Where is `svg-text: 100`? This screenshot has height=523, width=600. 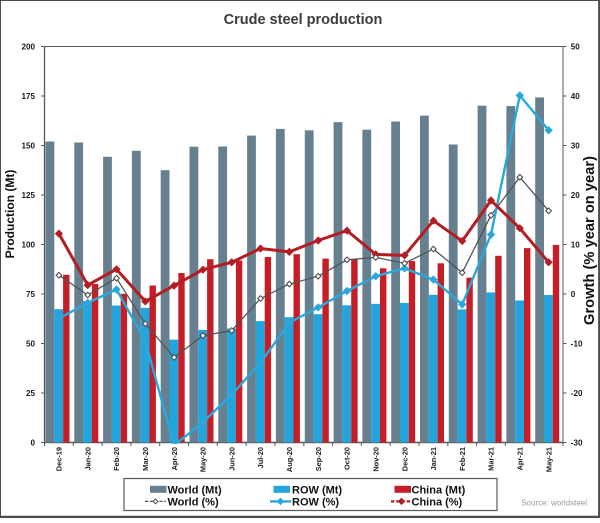
svg-text: 100 is located at coordinates (28, 245).